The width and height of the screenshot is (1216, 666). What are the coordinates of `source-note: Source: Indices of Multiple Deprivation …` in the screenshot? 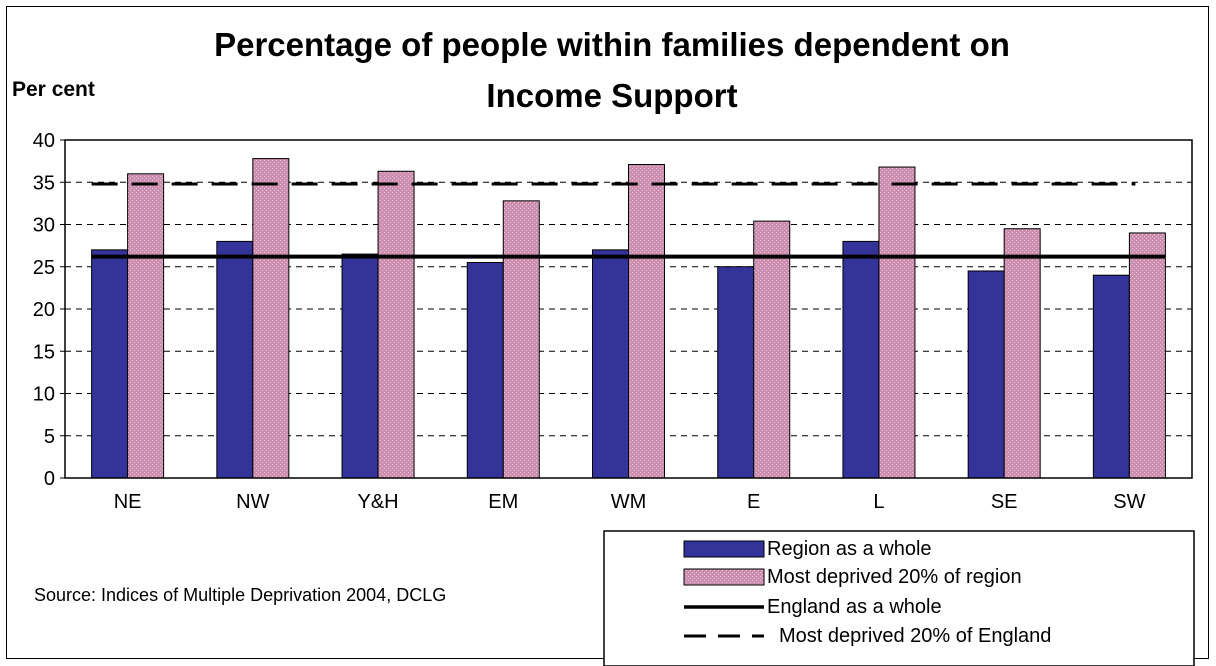 It's located at (240, 595).